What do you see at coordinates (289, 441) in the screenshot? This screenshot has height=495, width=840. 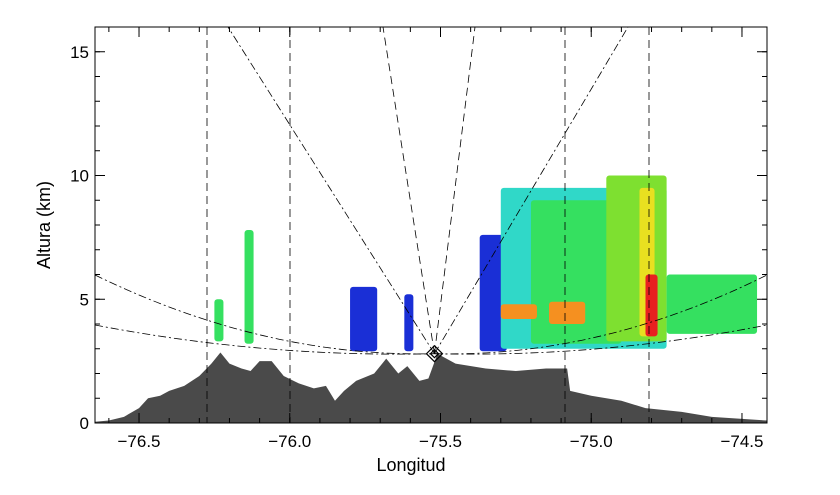 I see `x-tick-label: −76.0` at bounding box center [289, 441].